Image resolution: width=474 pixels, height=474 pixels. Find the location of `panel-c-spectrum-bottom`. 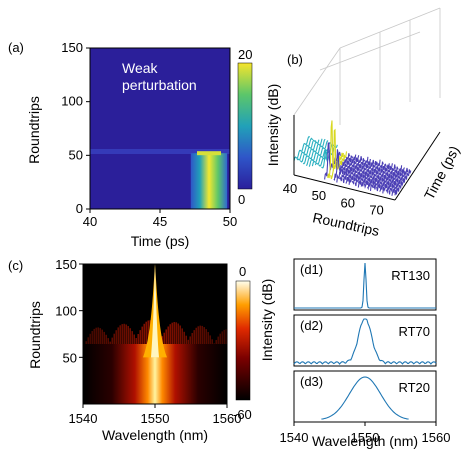

panel-c-spectrum-bottom is located at coordinates (155, 388).